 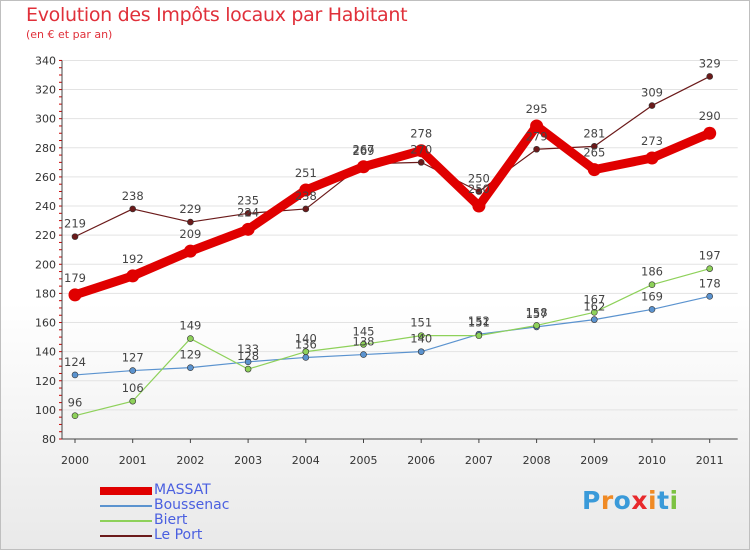 What do you see at coordinates (479, 189) in the screenshot?
I see `data-label-massat: 250` at bounding box center [479, 189].